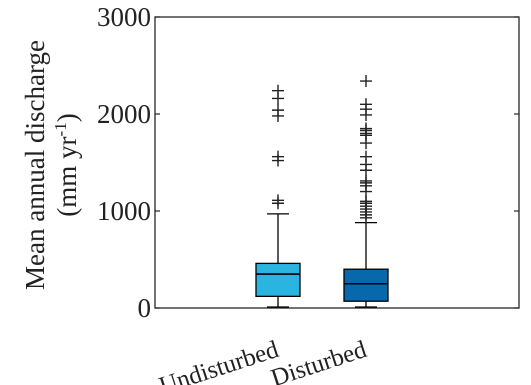 Image resolution: width=531 pixels, height=385 pixels. I want to click on x-category-label: Disturbed, so click(319, 360).